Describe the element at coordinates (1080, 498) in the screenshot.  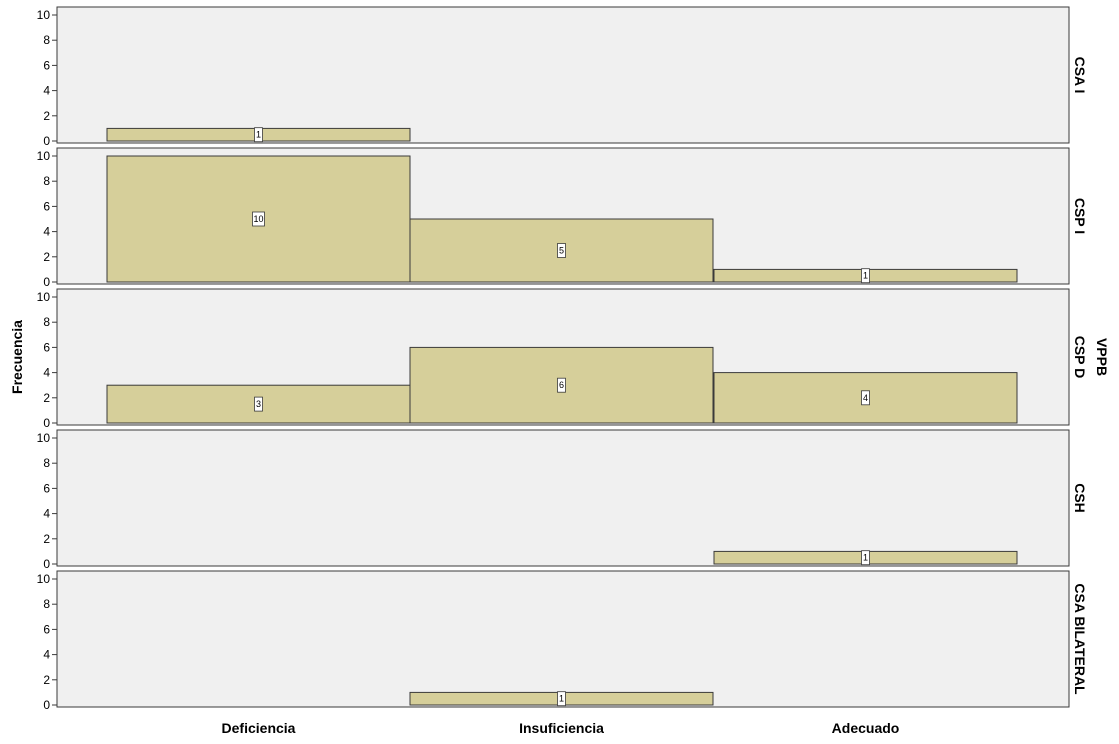
I see `facet-strip-label: CSH` at that location.